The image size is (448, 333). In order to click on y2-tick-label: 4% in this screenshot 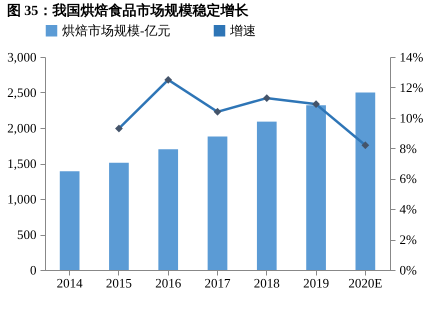, I will do `click(408, 209)`.